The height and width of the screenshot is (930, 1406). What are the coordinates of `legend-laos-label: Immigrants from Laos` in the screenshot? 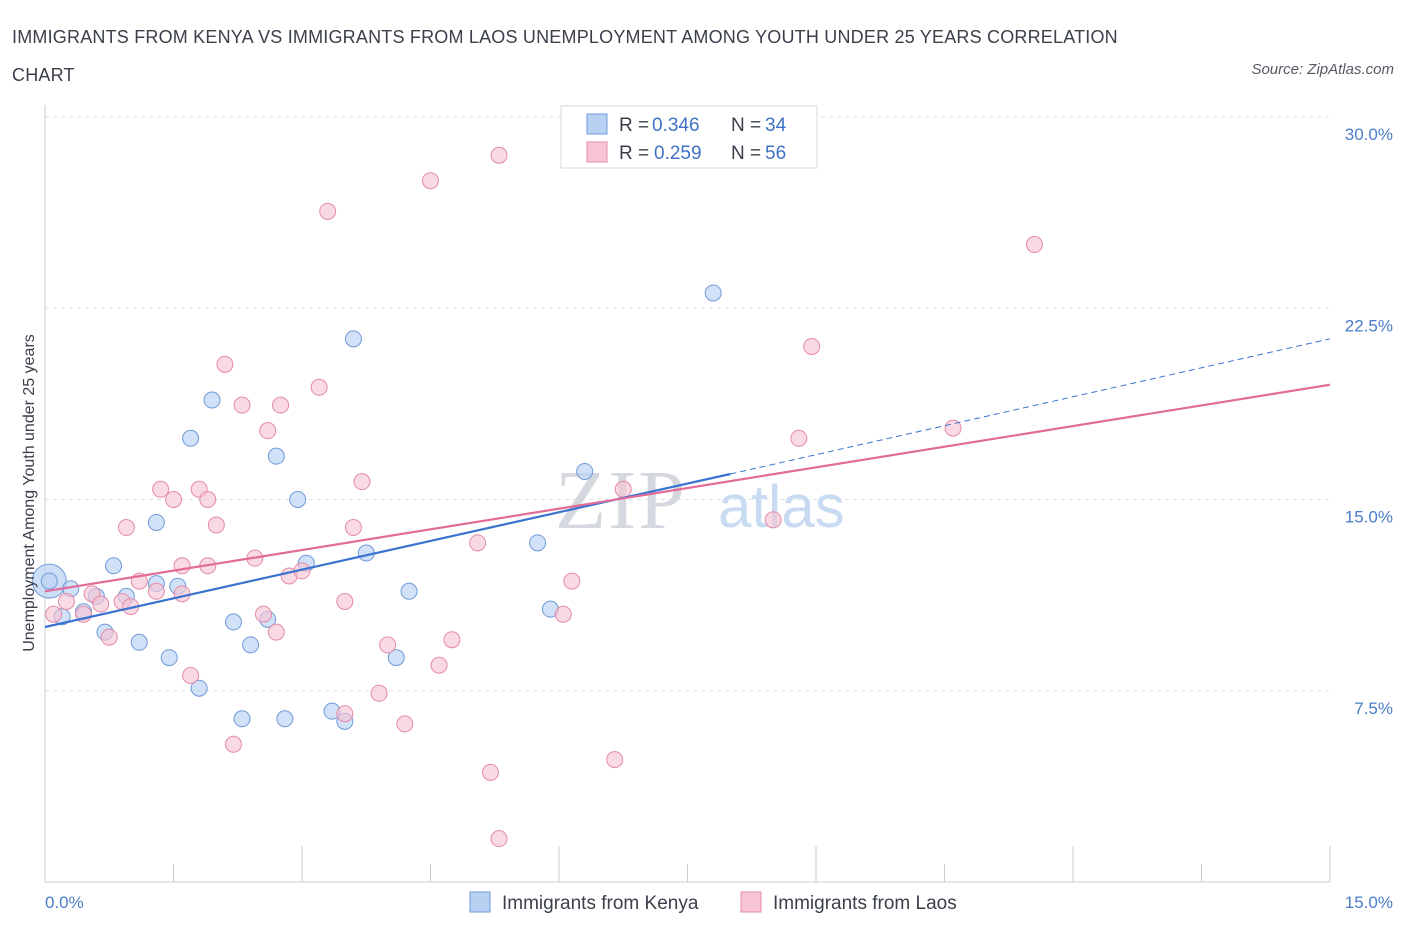 It's located at (865, 903).